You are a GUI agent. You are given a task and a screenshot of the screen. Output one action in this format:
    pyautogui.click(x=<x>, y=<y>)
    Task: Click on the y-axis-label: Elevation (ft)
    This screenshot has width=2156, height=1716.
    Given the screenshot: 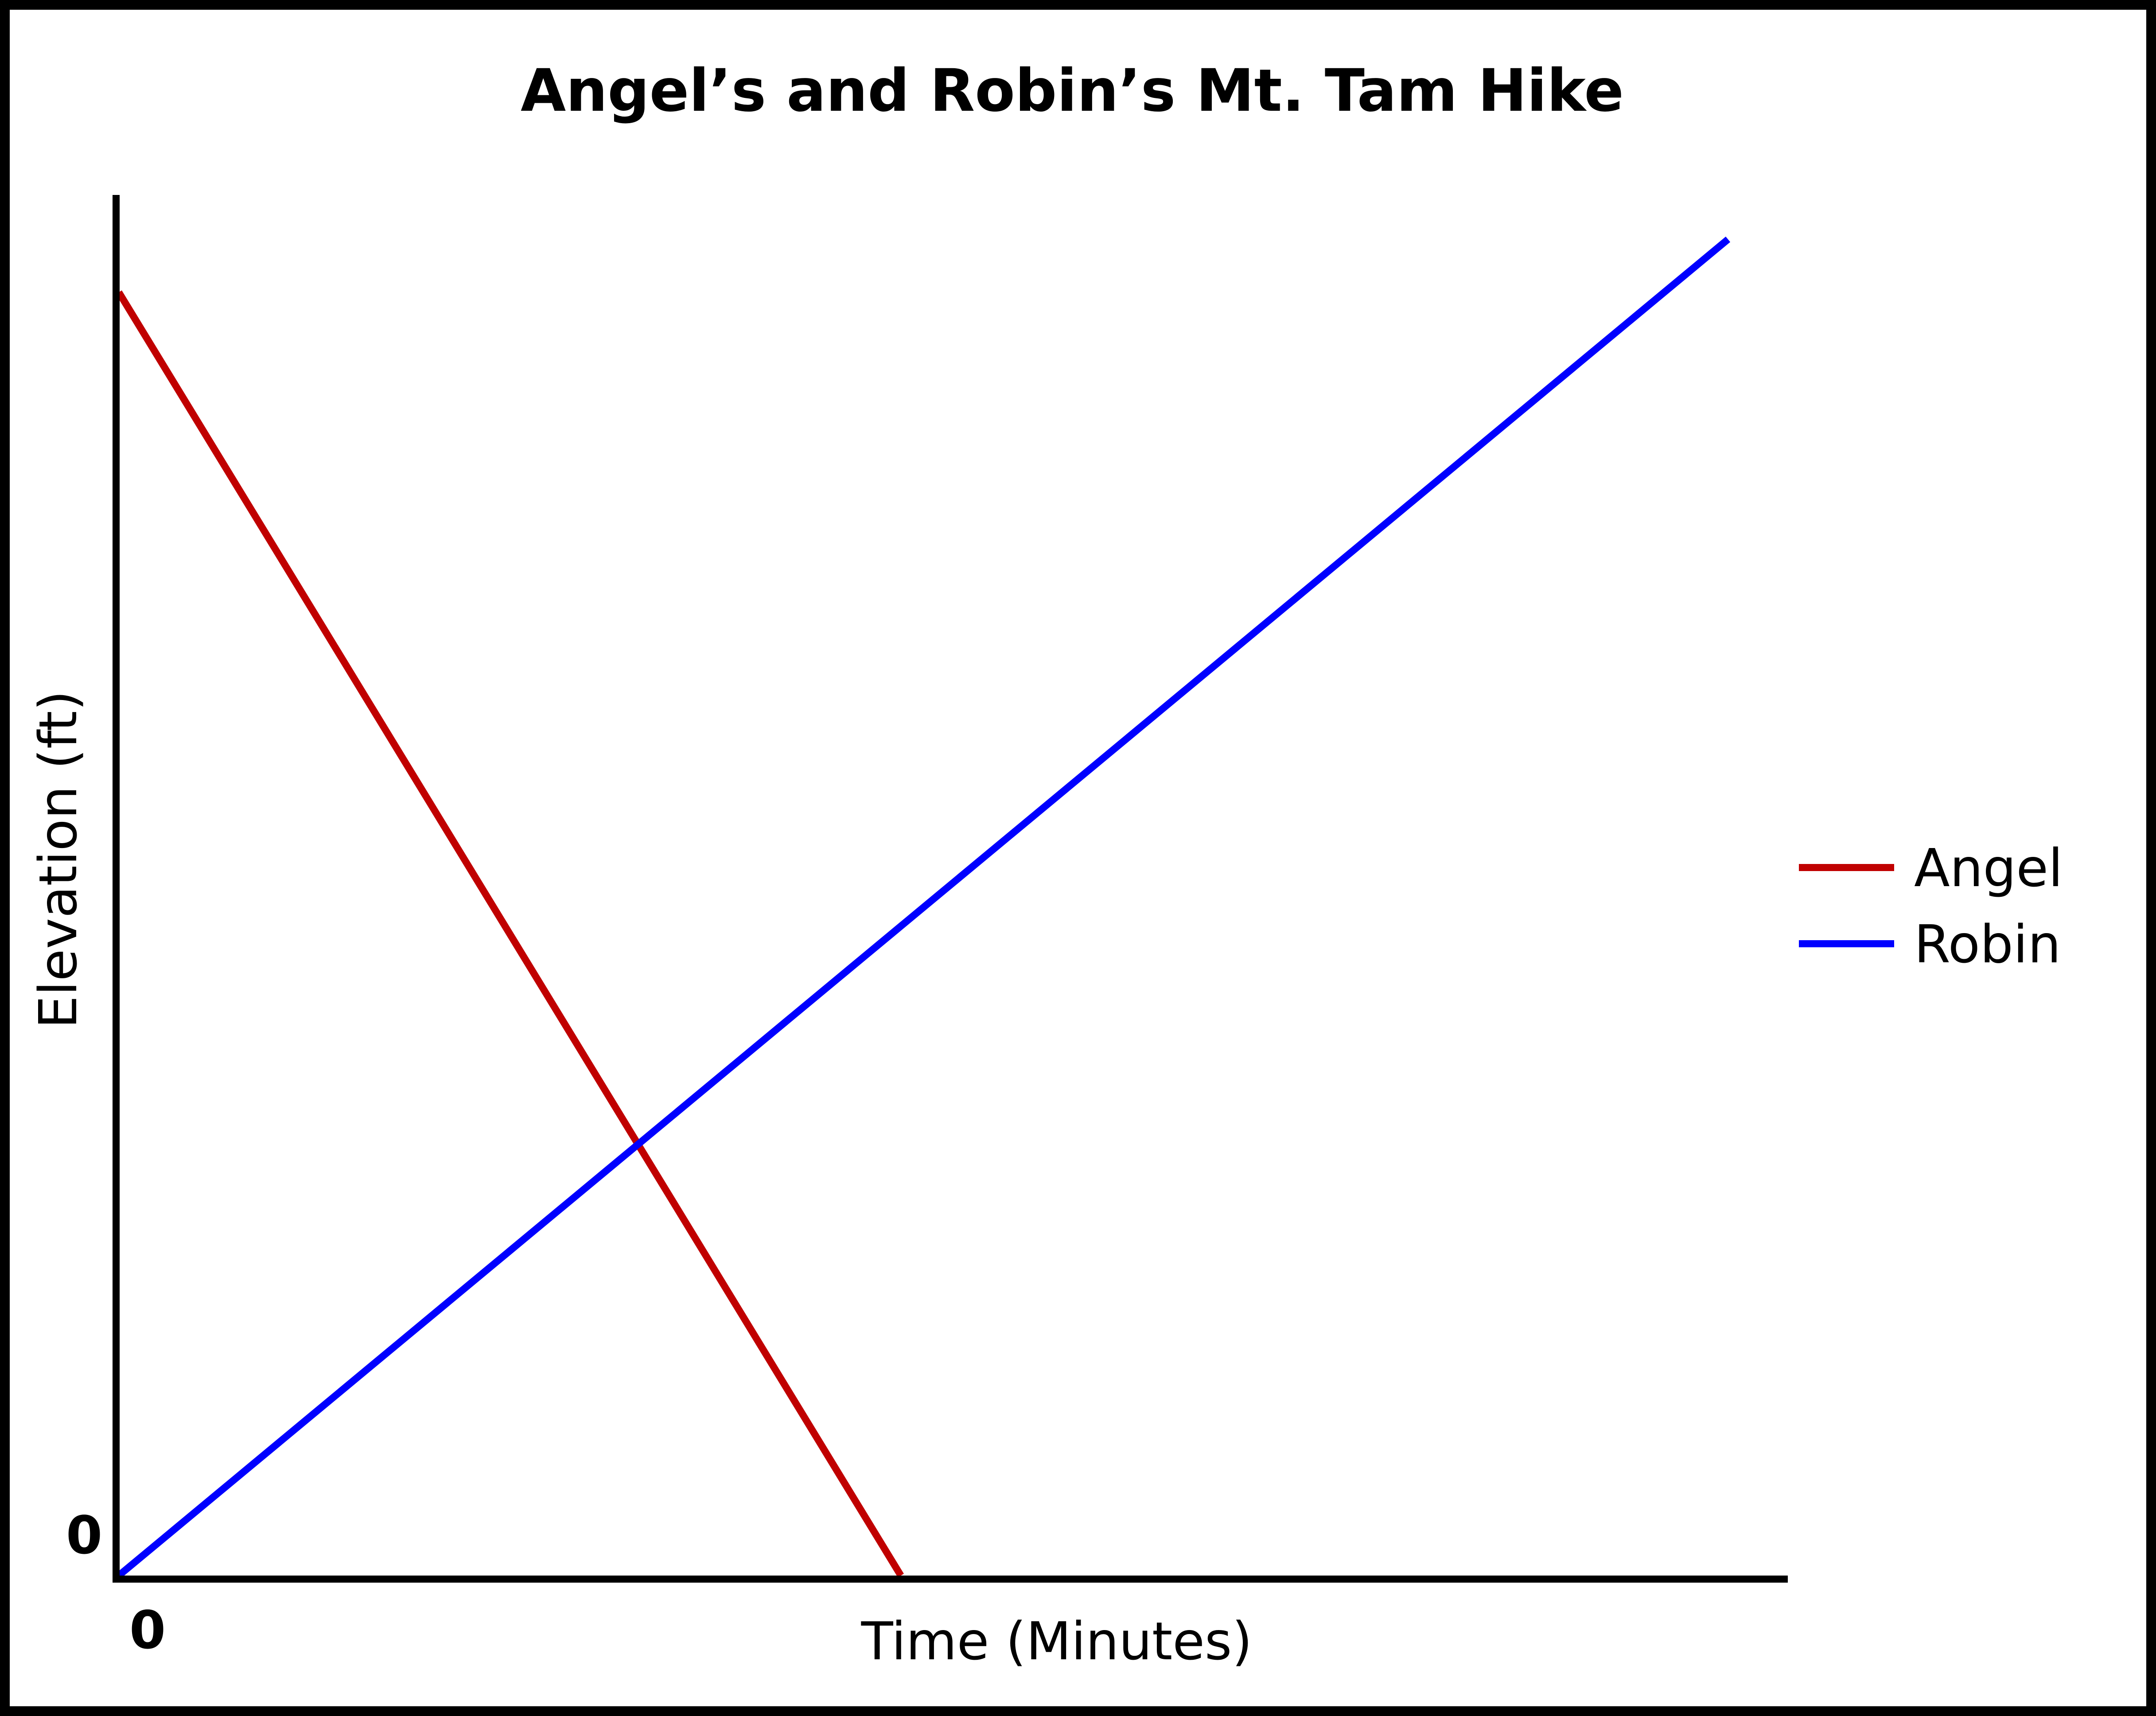 What is the action you would take?
    pyautogui.click(x=58, y=859)
    